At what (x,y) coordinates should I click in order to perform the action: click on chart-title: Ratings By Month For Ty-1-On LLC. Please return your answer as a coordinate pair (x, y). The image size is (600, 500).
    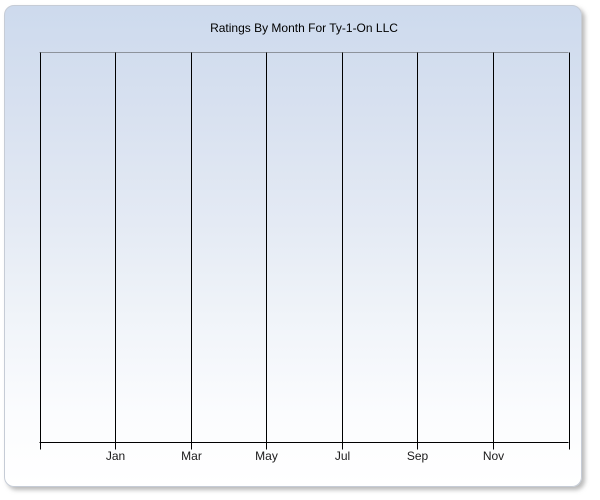
    Looking at the image, I should click on (304, 28).